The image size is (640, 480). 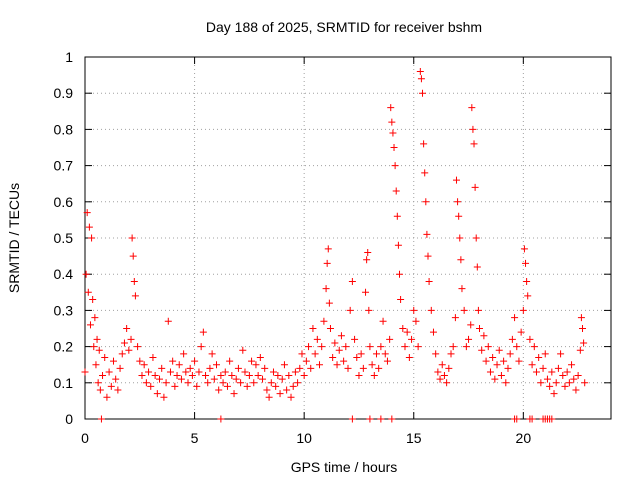 What do you see at coordinates (64, 93) in the screenshot?
I see `y-tick-label: 0.9` at bounding box center [64, 93].